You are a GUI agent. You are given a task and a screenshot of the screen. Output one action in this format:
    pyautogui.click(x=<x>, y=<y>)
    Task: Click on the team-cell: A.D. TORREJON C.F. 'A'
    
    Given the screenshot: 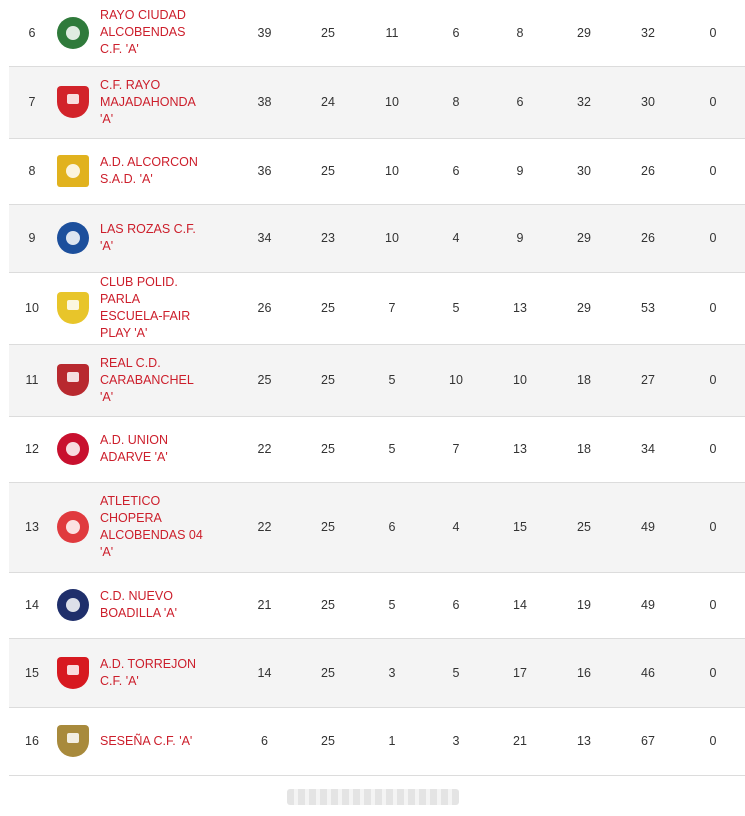 What is the action you would take?
    pyautogui.click(x=165, y=673)
    